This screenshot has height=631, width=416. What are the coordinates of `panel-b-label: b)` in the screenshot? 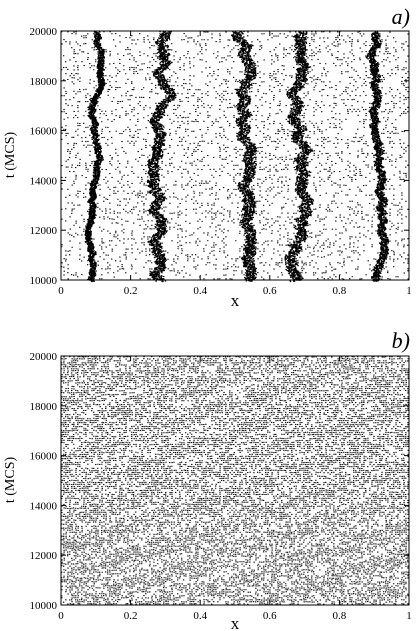 It's located at (401, 340).